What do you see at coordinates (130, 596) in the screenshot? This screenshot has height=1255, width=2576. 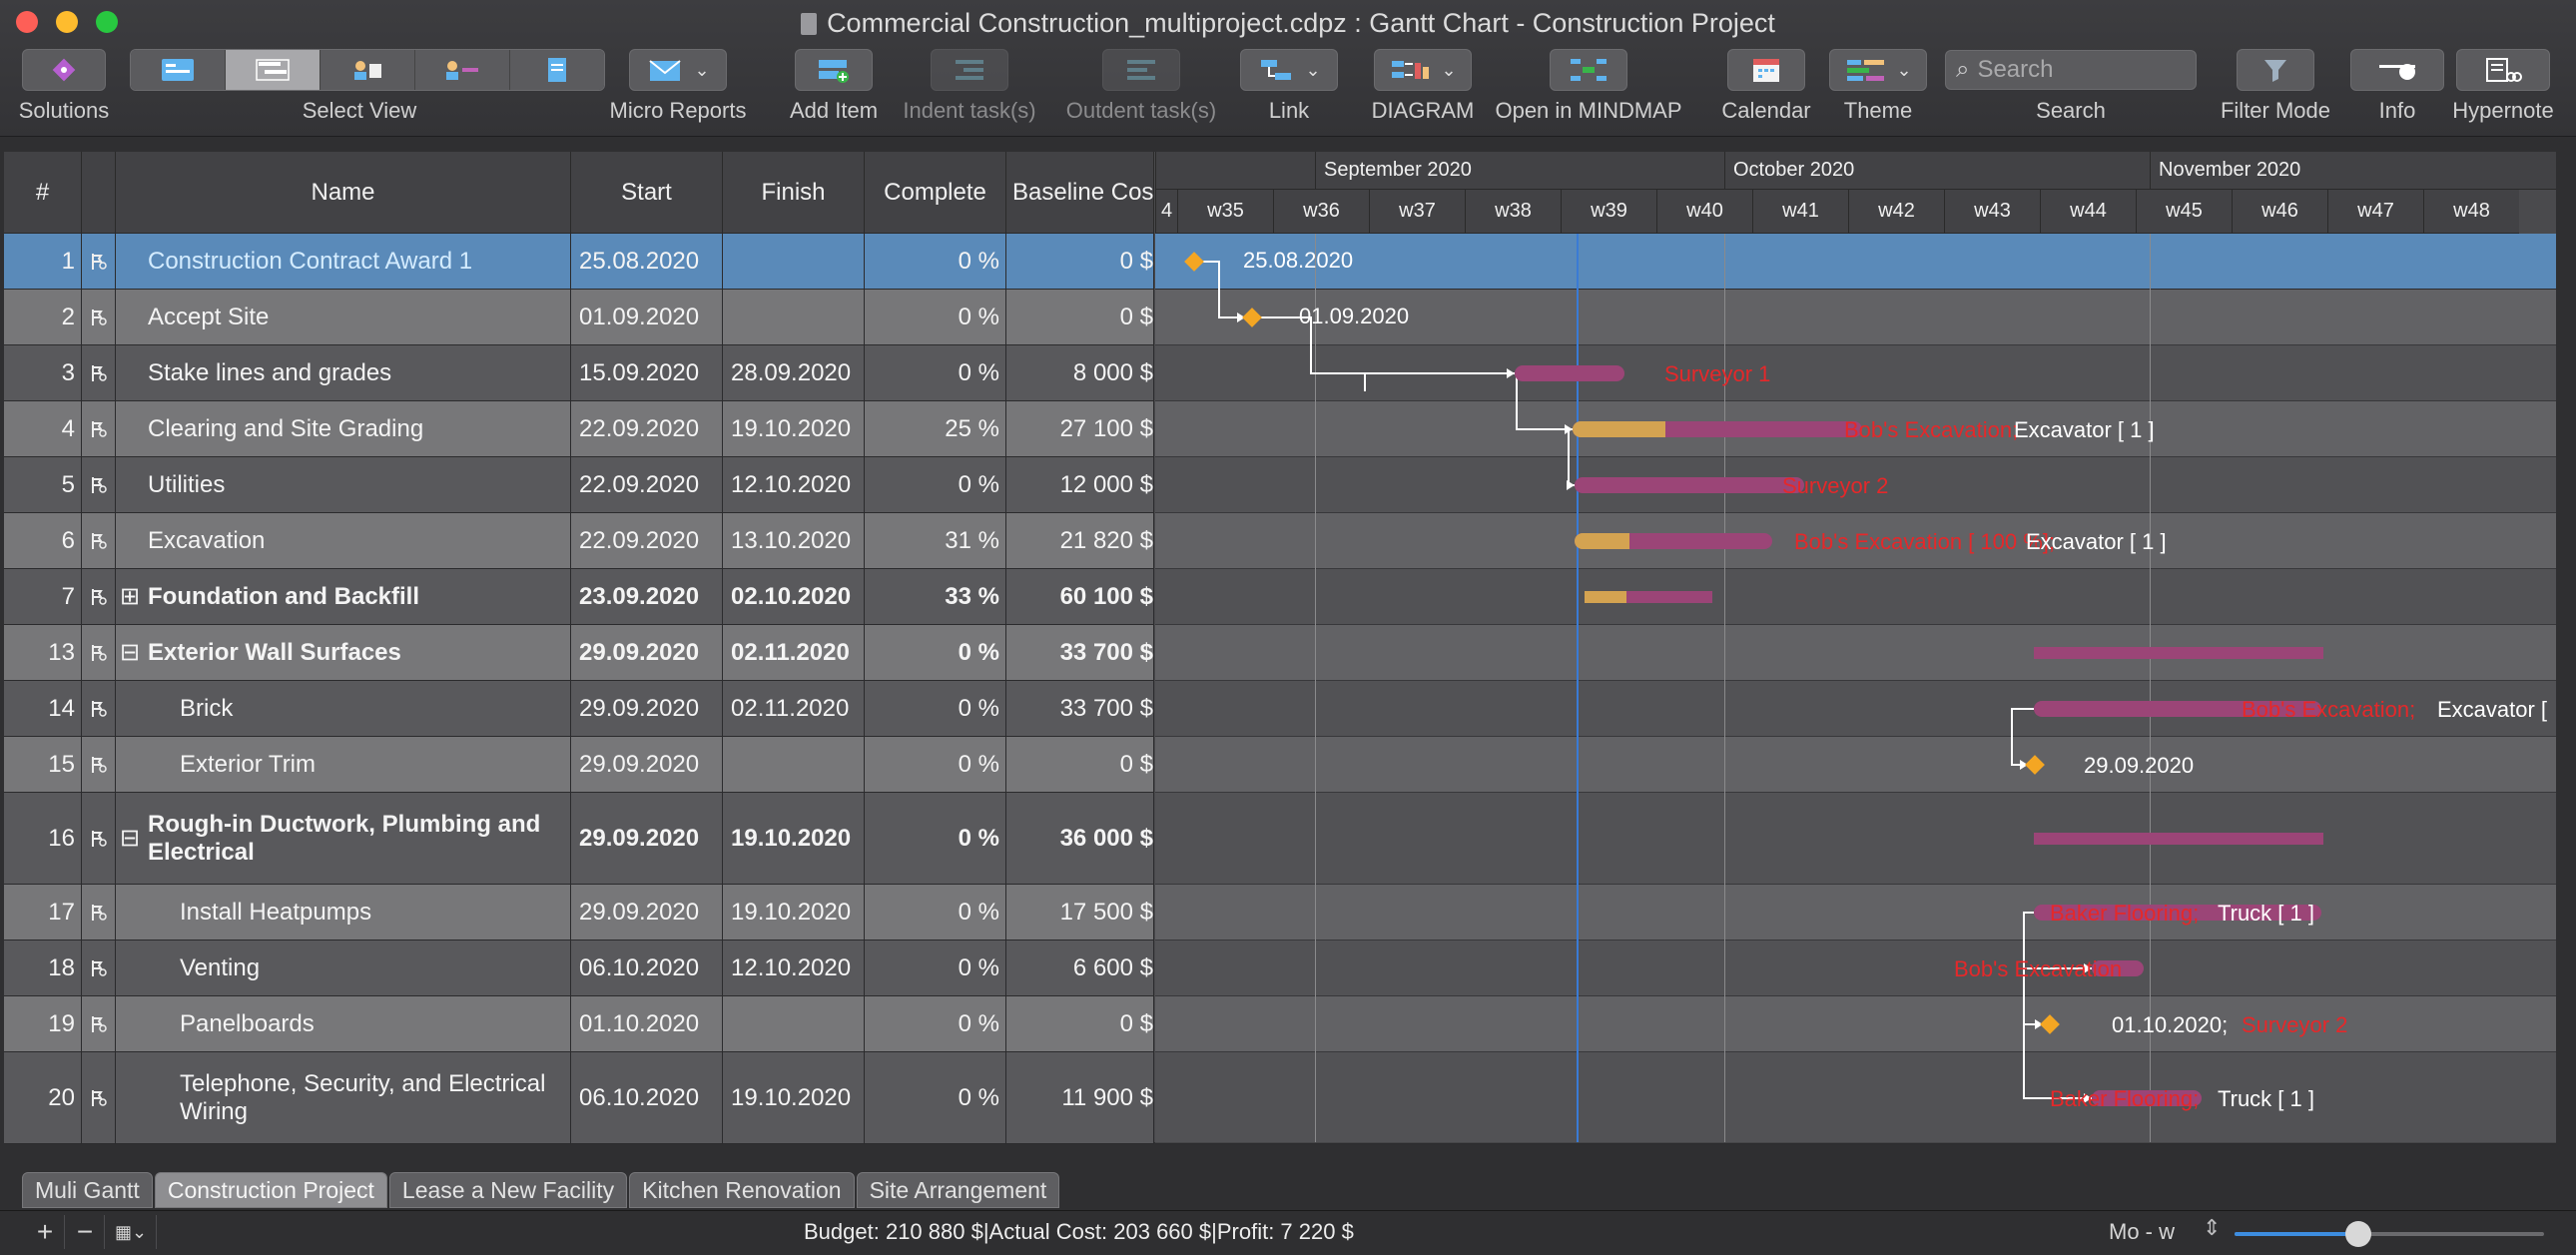 I see `expand-icon: ⊞` at bounding box center [130, 596].